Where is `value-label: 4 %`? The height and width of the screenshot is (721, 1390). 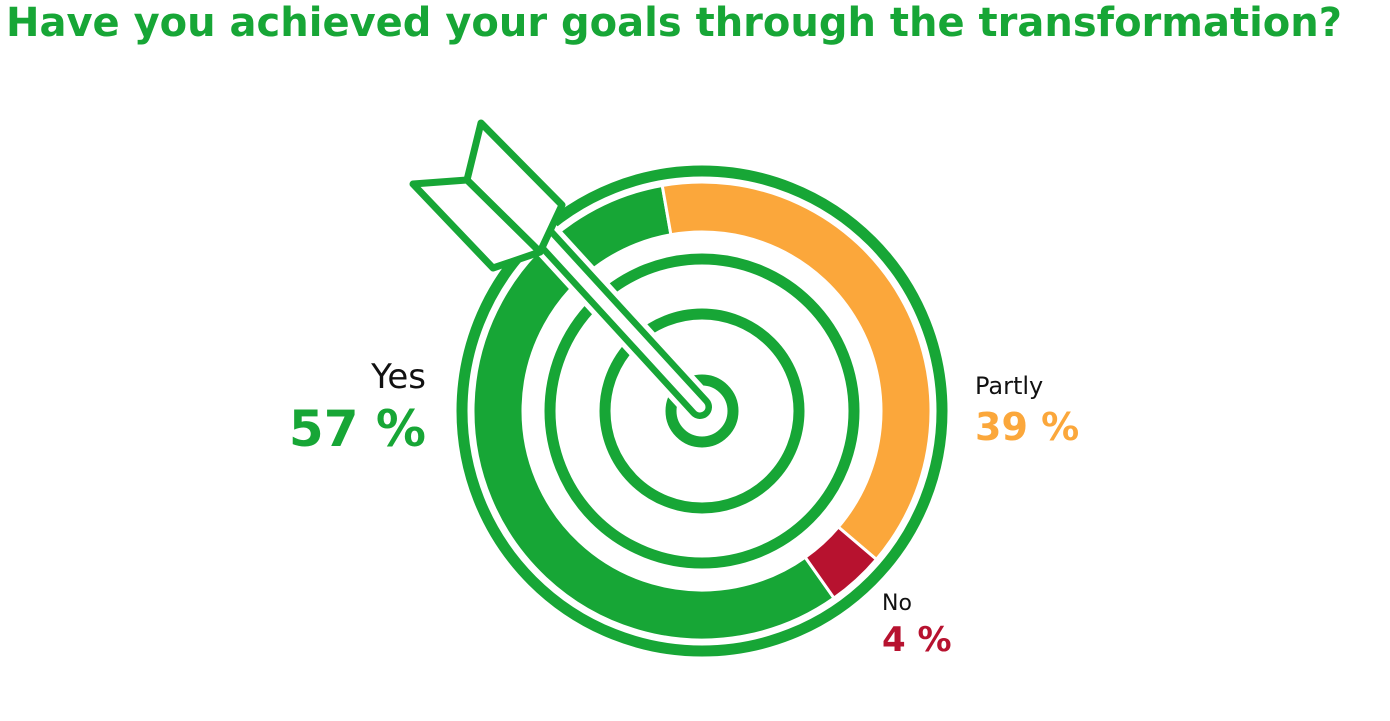
value-label: 4 % is located at coordinates (917, 640).